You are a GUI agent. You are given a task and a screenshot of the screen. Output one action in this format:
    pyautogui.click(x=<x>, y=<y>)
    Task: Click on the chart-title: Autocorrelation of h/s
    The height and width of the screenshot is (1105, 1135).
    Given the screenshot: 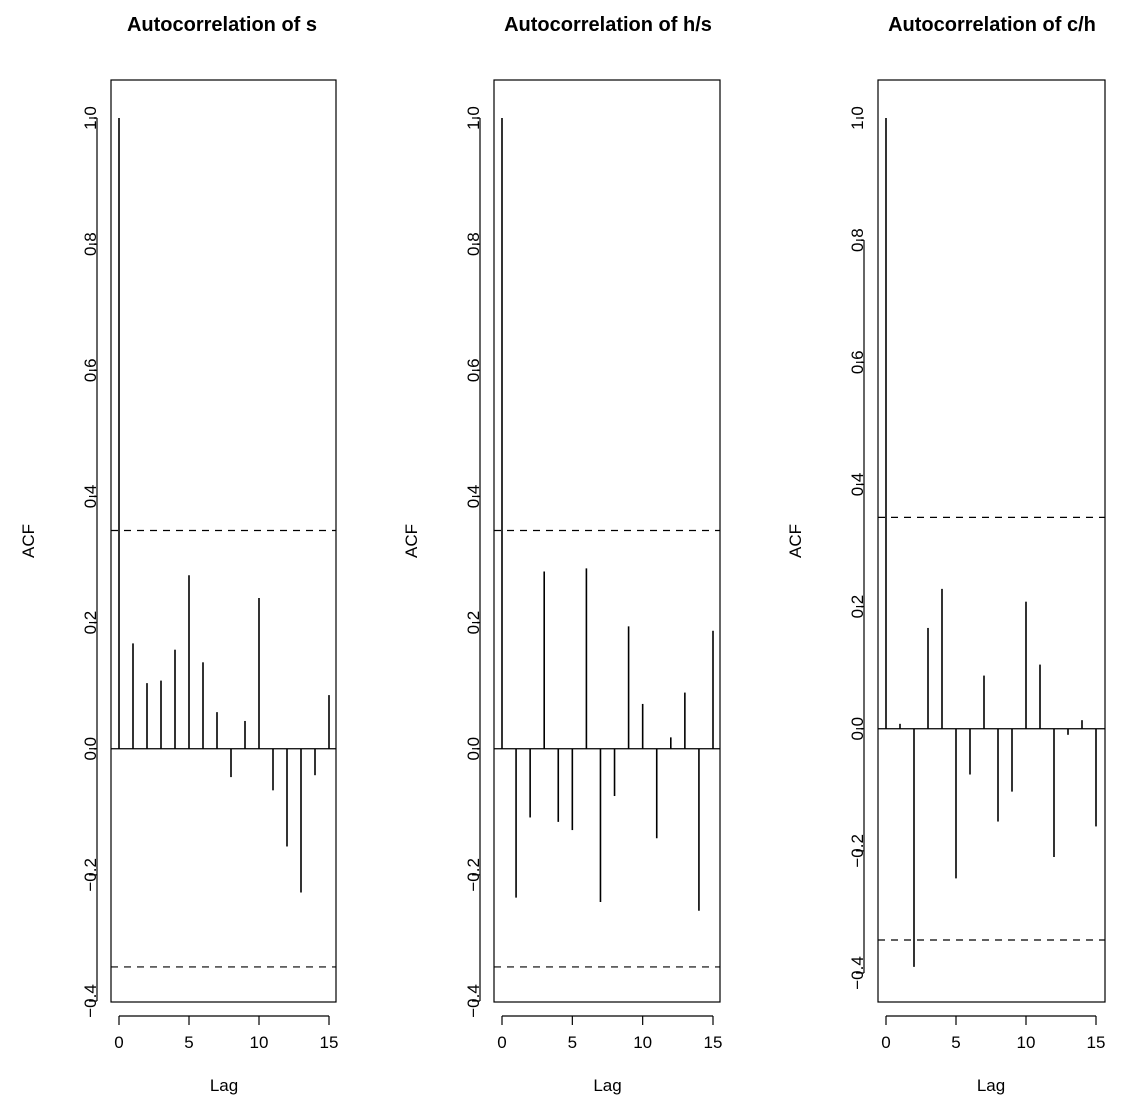 What is the action you would take?
    pyautogui.click(x=608, y=25)
    